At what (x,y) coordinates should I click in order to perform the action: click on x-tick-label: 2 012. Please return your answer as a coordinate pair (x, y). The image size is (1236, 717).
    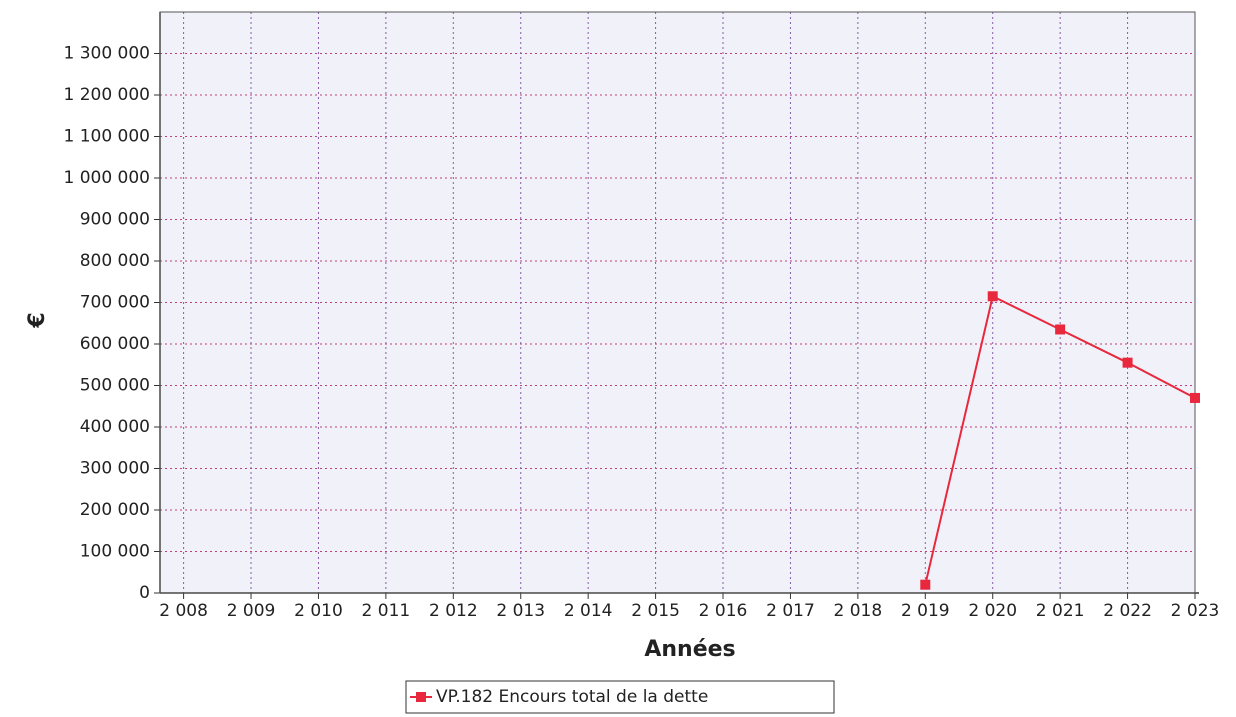
    Looking at the image, I should click on (453, 611).